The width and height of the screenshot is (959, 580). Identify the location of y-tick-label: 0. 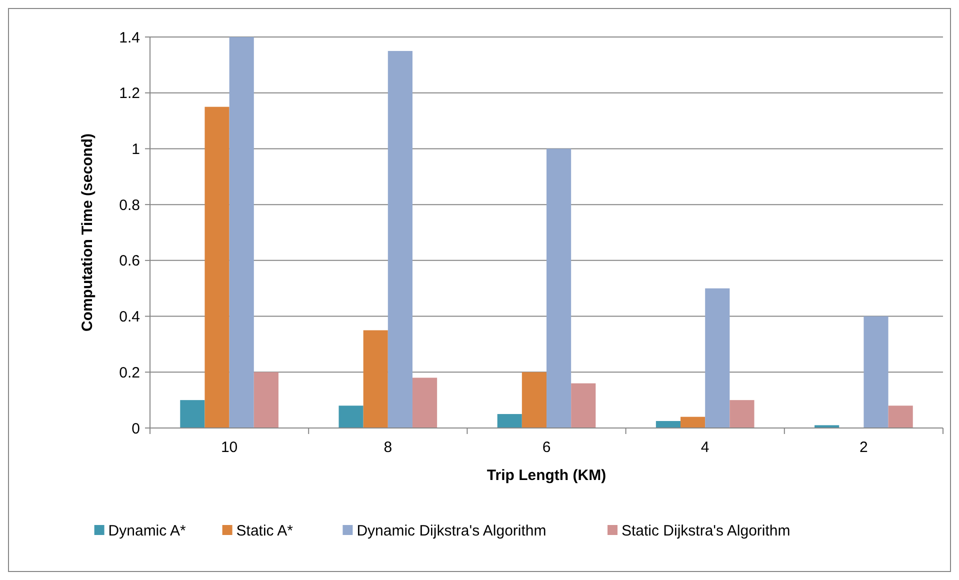
(136, 429).